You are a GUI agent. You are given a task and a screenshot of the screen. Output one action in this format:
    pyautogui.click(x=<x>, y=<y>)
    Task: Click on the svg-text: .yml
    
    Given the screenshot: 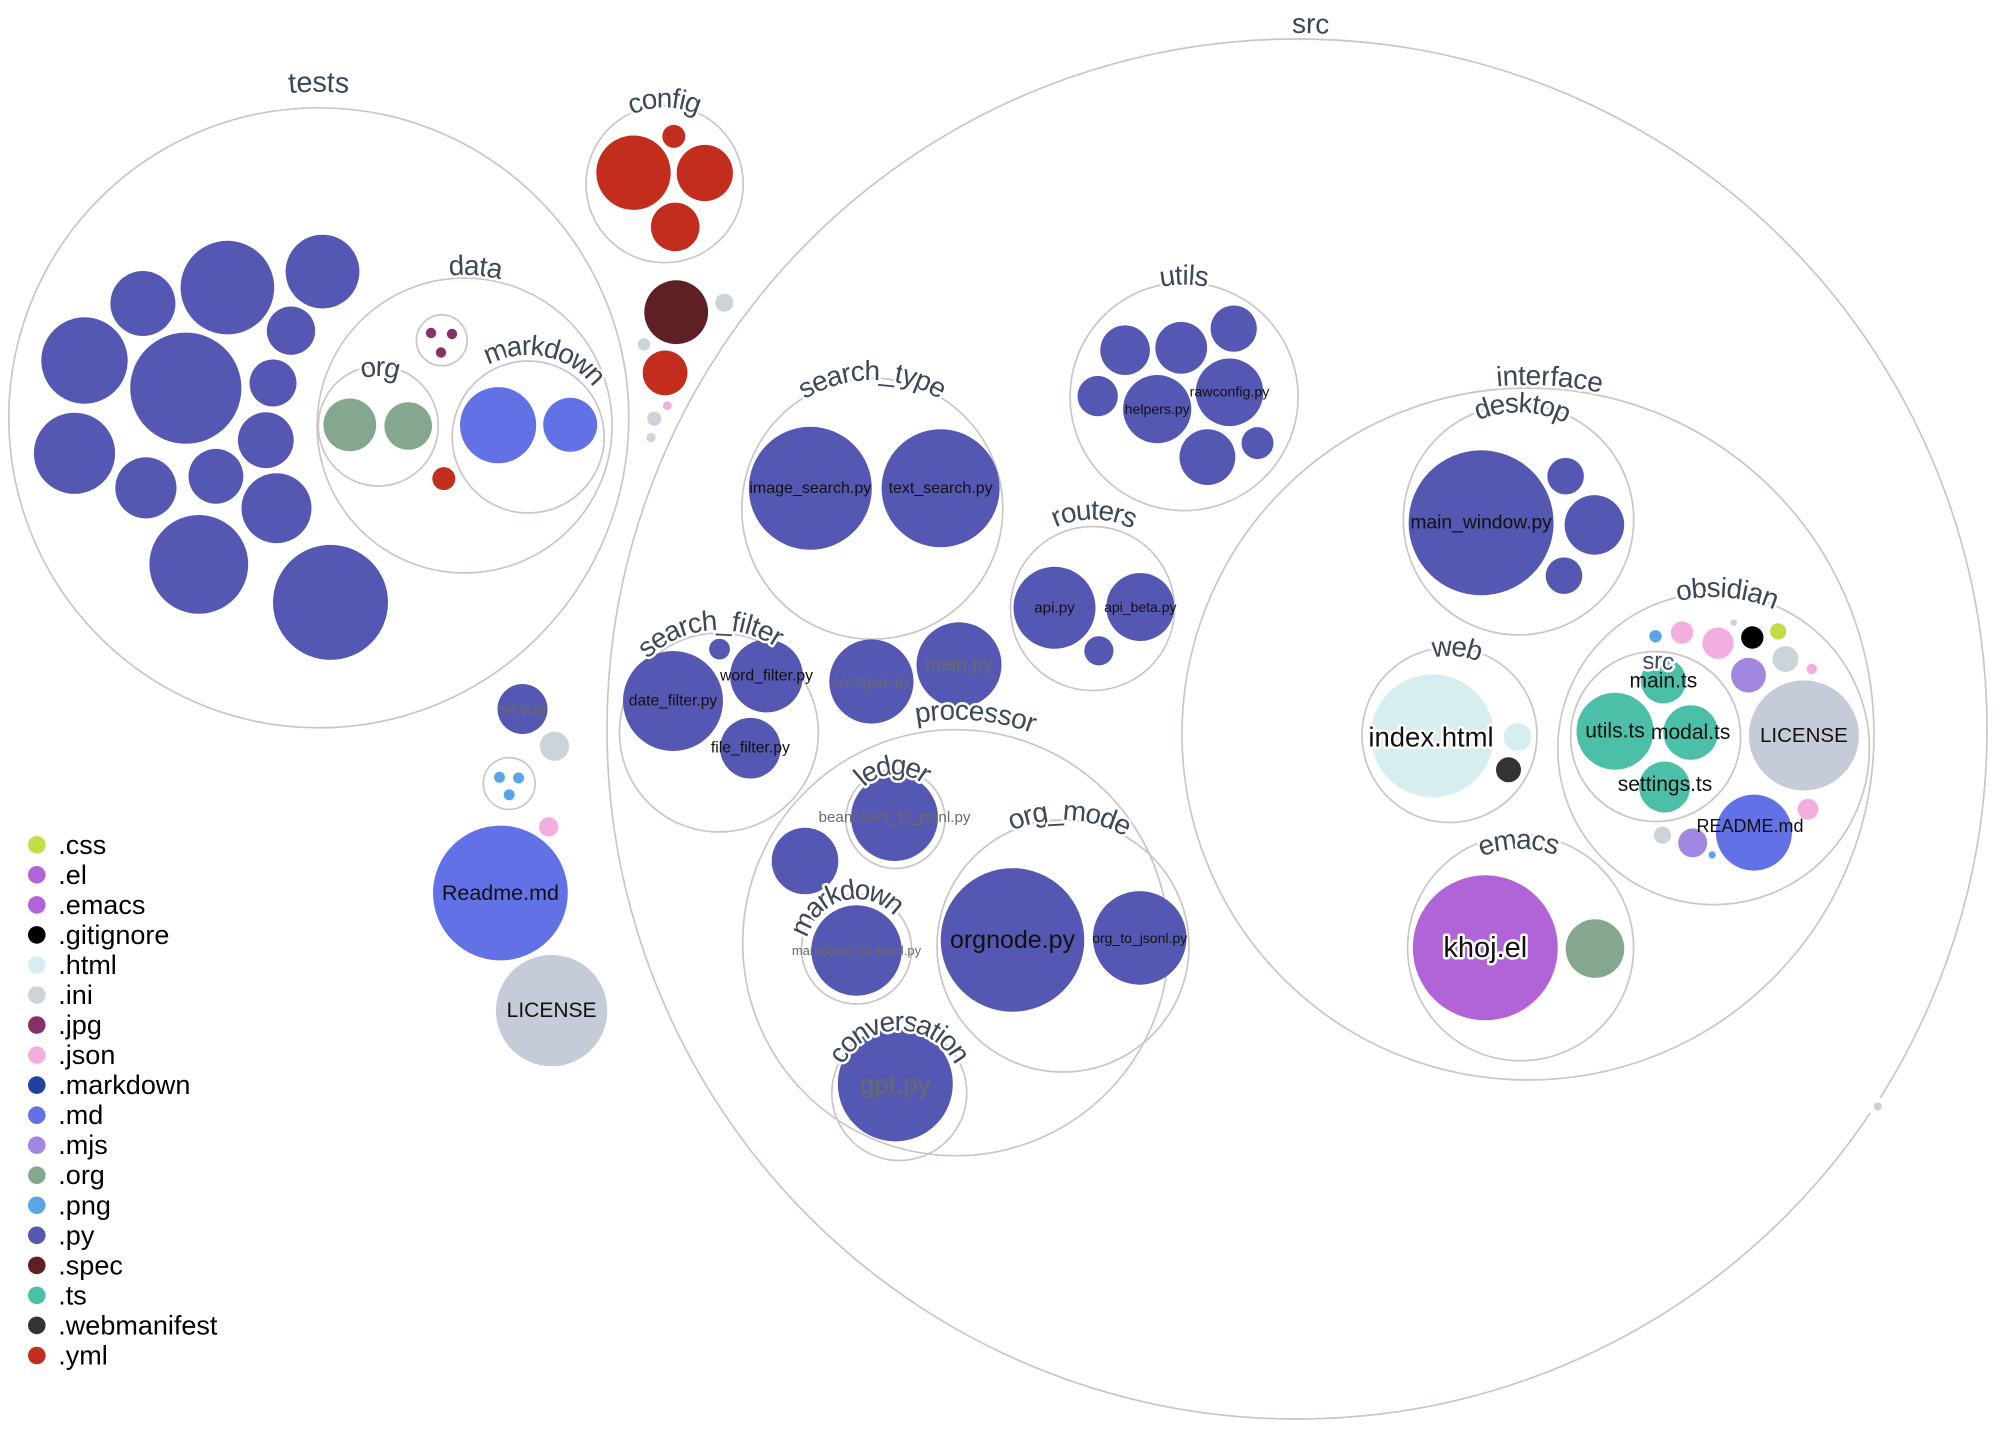 What is the action you would take?
    pyautogui.click(x=83, y=1356)
    